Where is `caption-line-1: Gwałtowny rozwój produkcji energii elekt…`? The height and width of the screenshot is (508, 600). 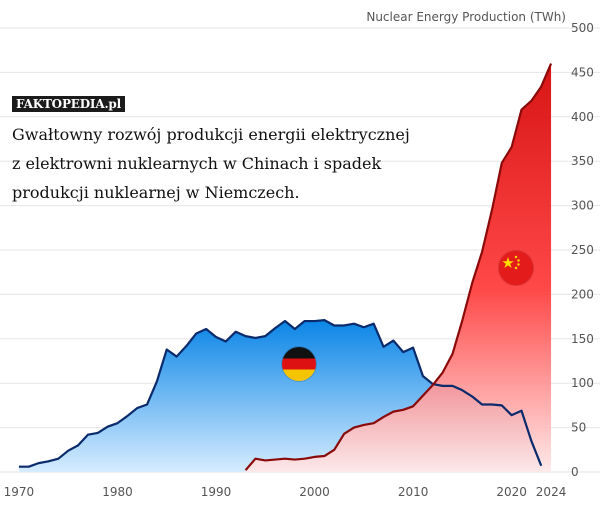
caption-line-1: Gwałtowny rozwój produkcji energii elekt… is located at coordinates (211, 134).